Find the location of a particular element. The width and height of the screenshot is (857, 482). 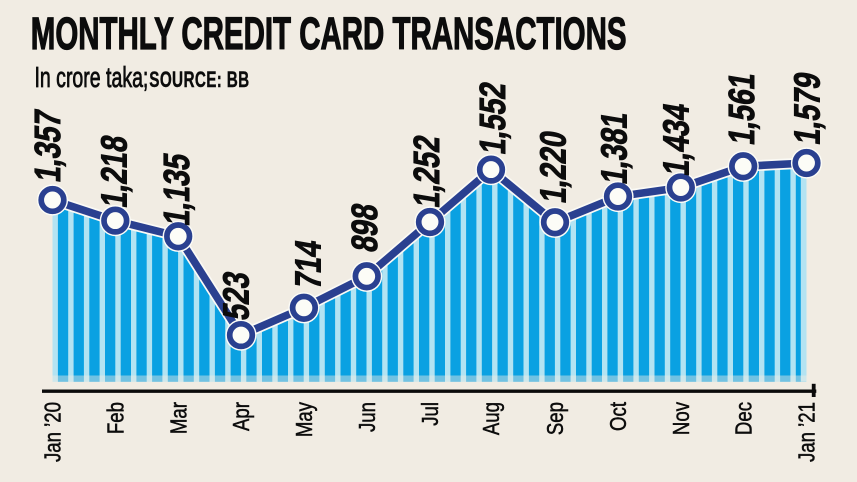

svg-text: Aug is located at coordinates (491, 418).